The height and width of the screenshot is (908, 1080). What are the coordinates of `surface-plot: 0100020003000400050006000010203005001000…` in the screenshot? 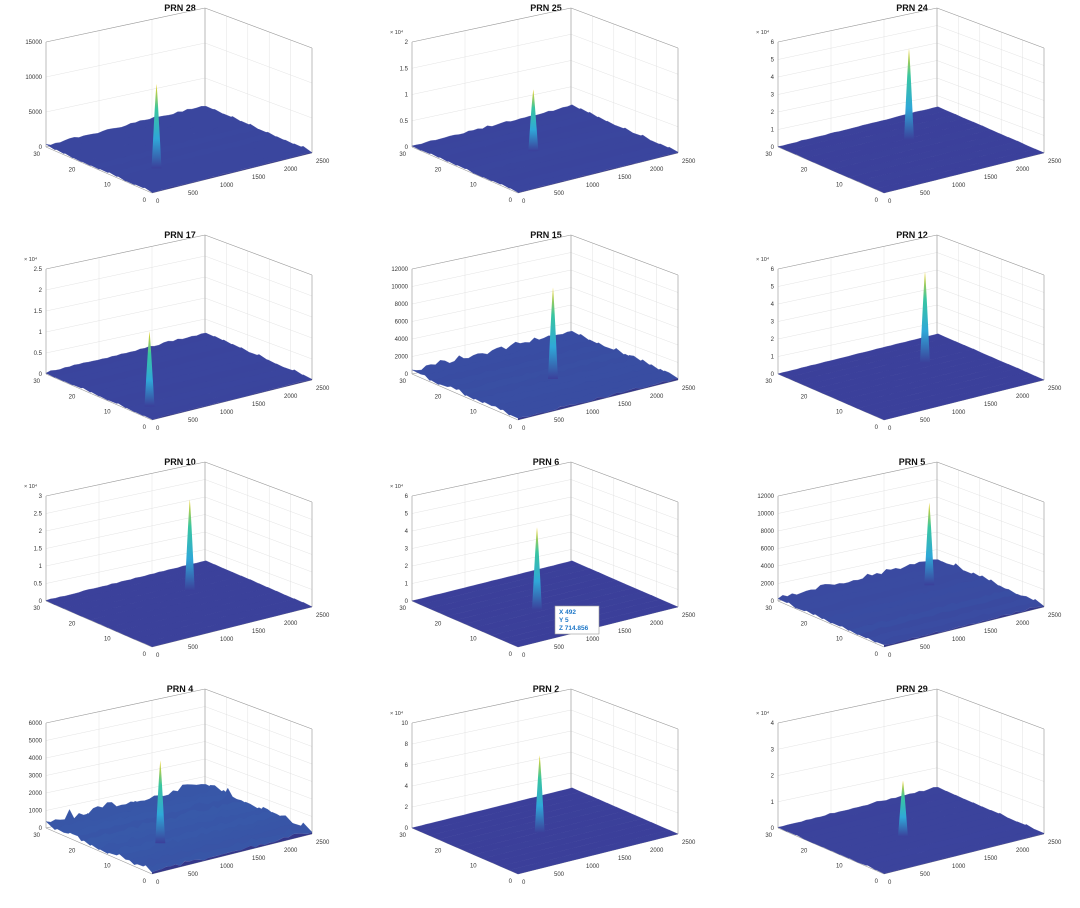 It's located at (179, 787).